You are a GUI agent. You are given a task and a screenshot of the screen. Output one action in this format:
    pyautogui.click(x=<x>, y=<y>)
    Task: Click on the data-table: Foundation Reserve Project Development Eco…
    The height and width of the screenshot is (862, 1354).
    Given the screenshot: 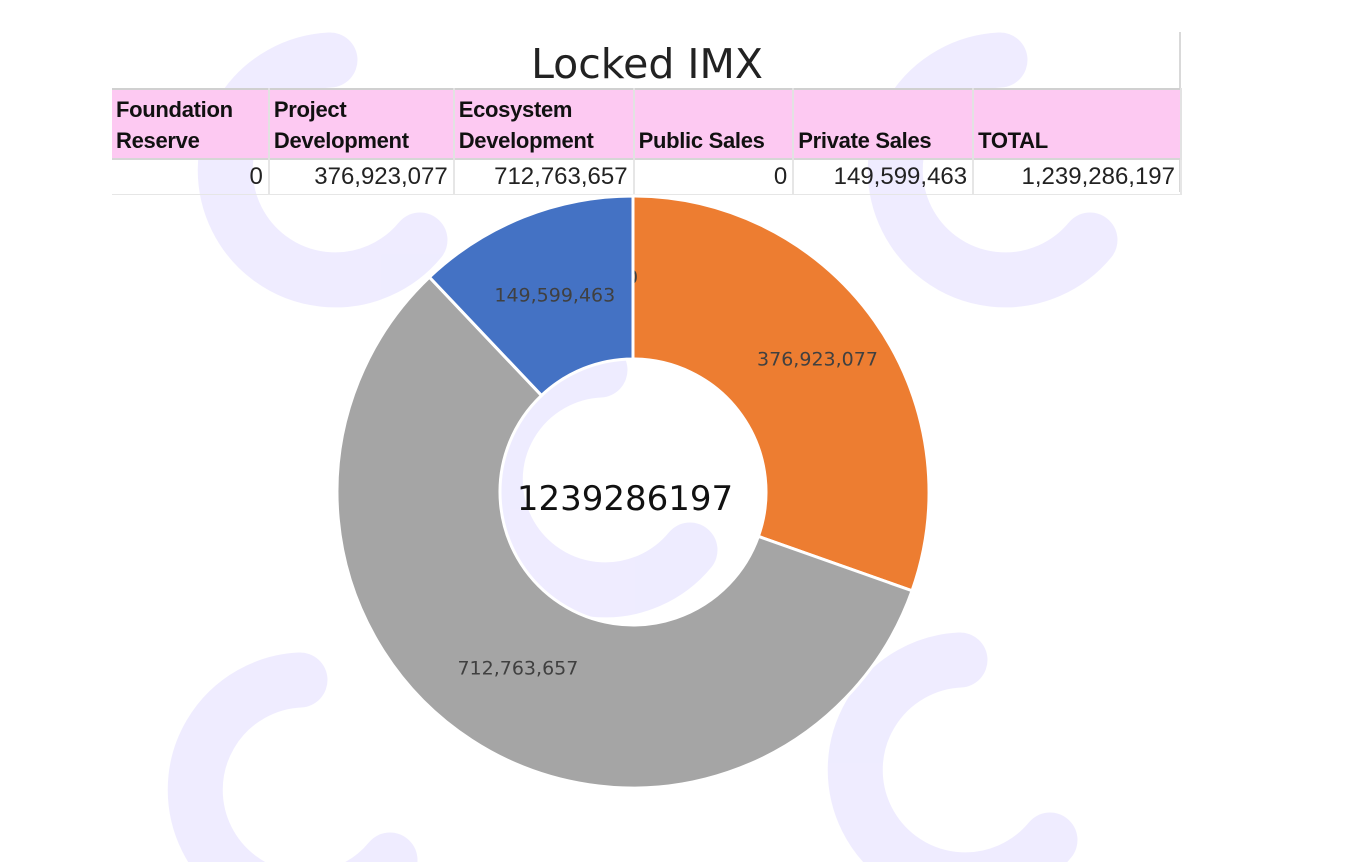 What is the action you would take?
    pyautogui.click(x=647, y=141)
    